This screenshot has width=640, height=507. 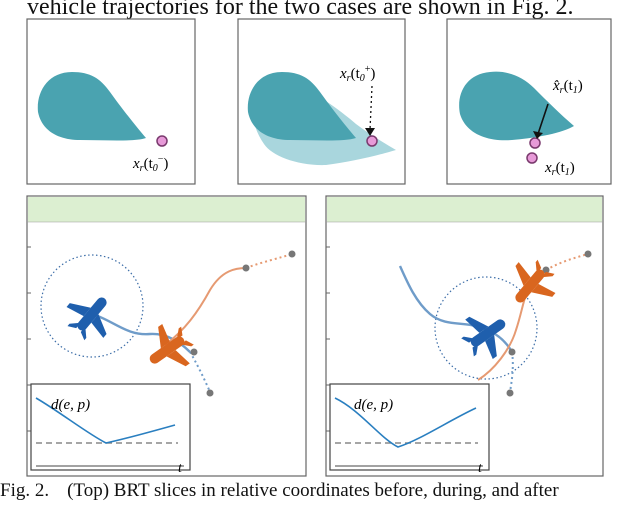 What do you see at coordinates (456, 309) in the screenshot?
I see `evader-path` at bounding box center [456, 309].